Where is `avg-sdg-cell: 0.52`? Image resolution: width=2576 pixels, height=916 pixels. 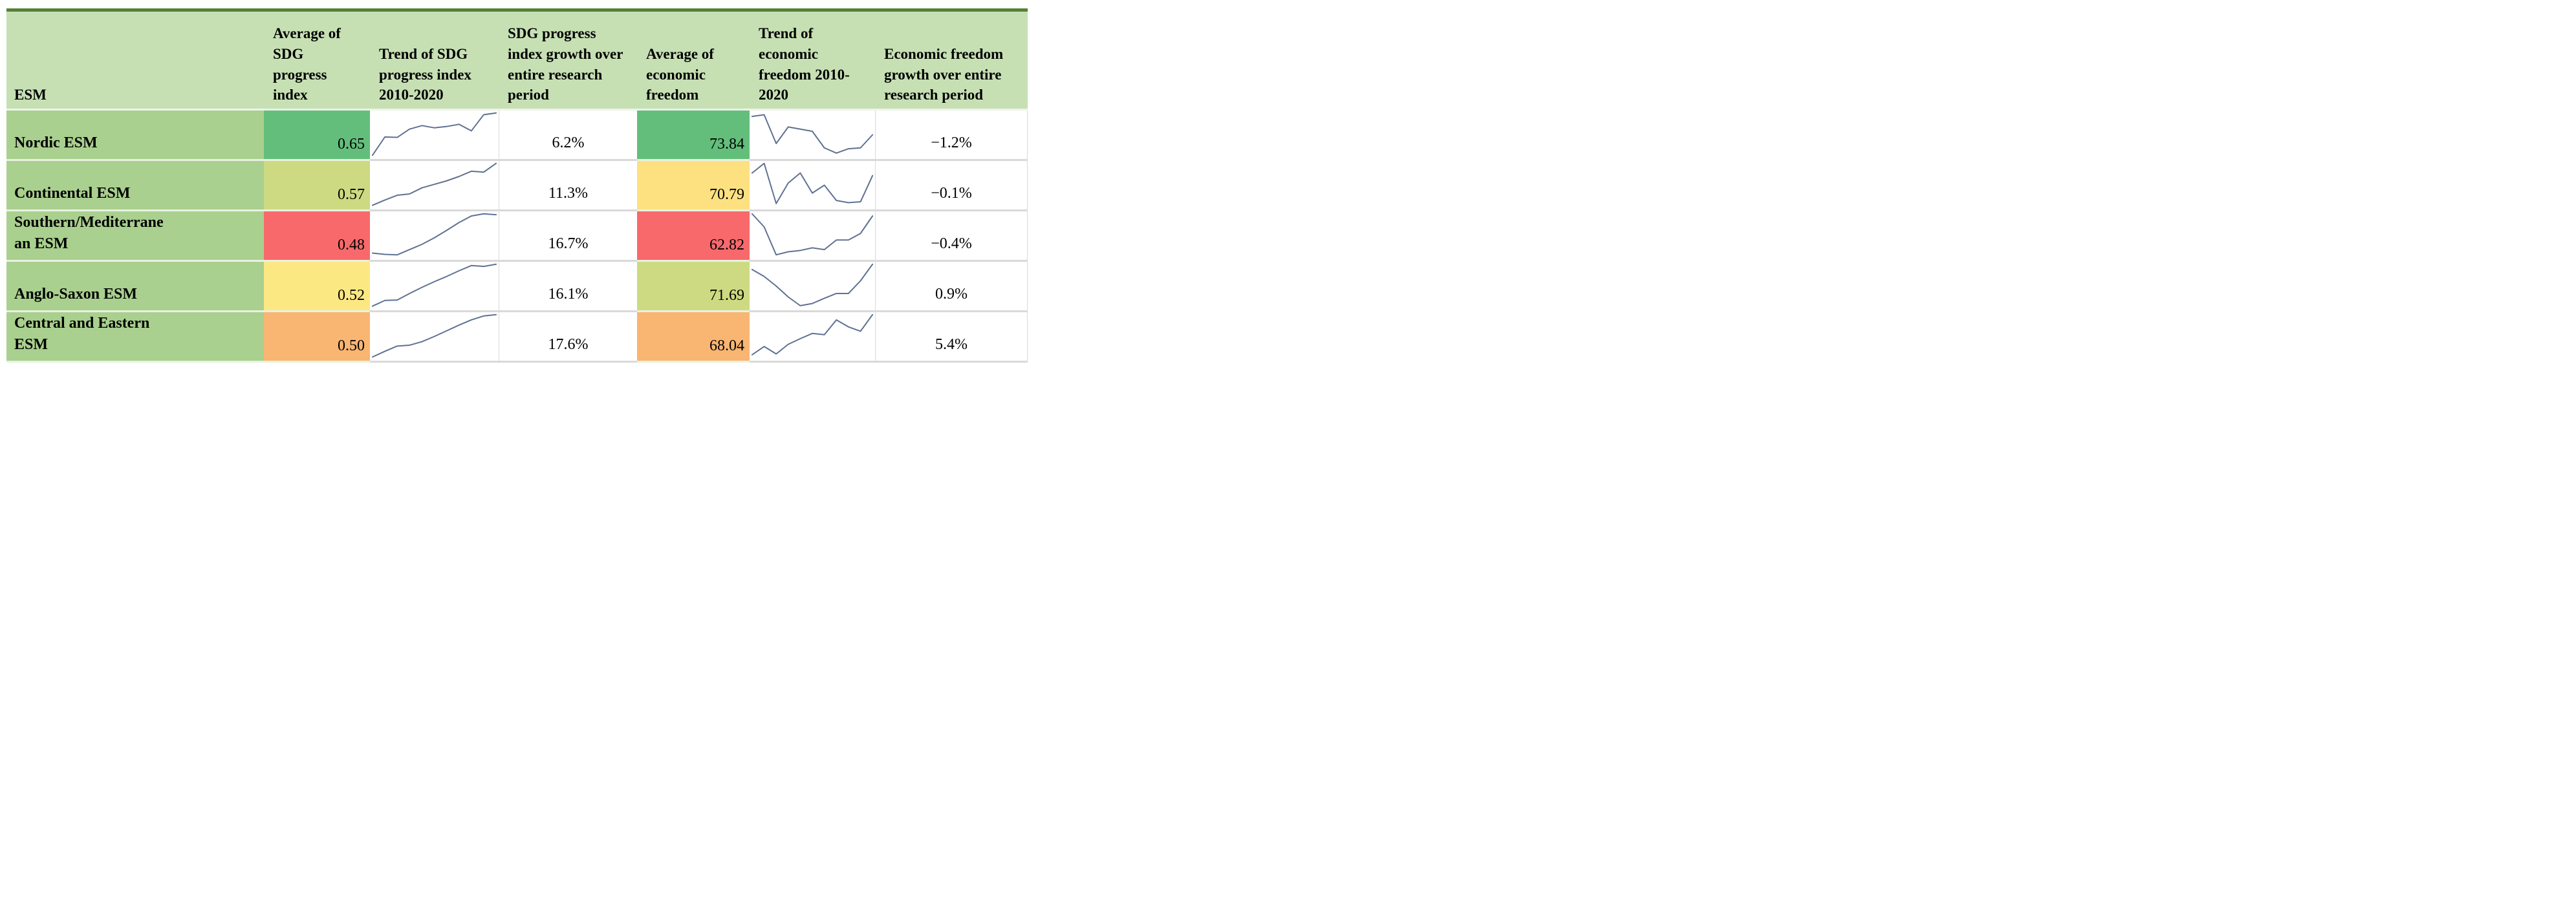
avg-sdg-cell: 0.52 is located at coordinates (317, 287).